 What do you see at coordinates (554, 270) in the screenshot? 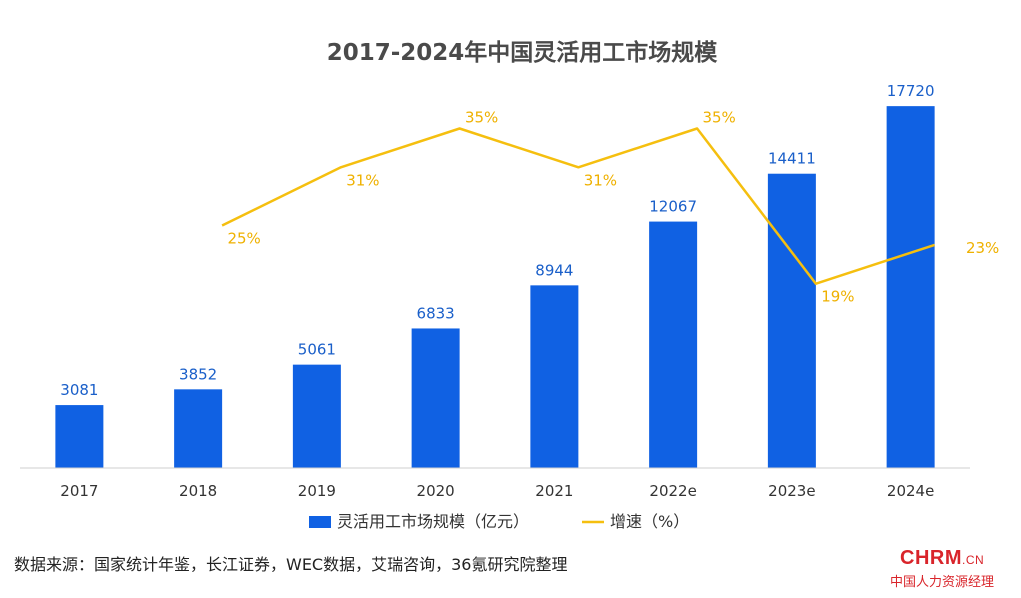
I see `bar-value-label-2021: 8944` at bounding box center [554, 270].